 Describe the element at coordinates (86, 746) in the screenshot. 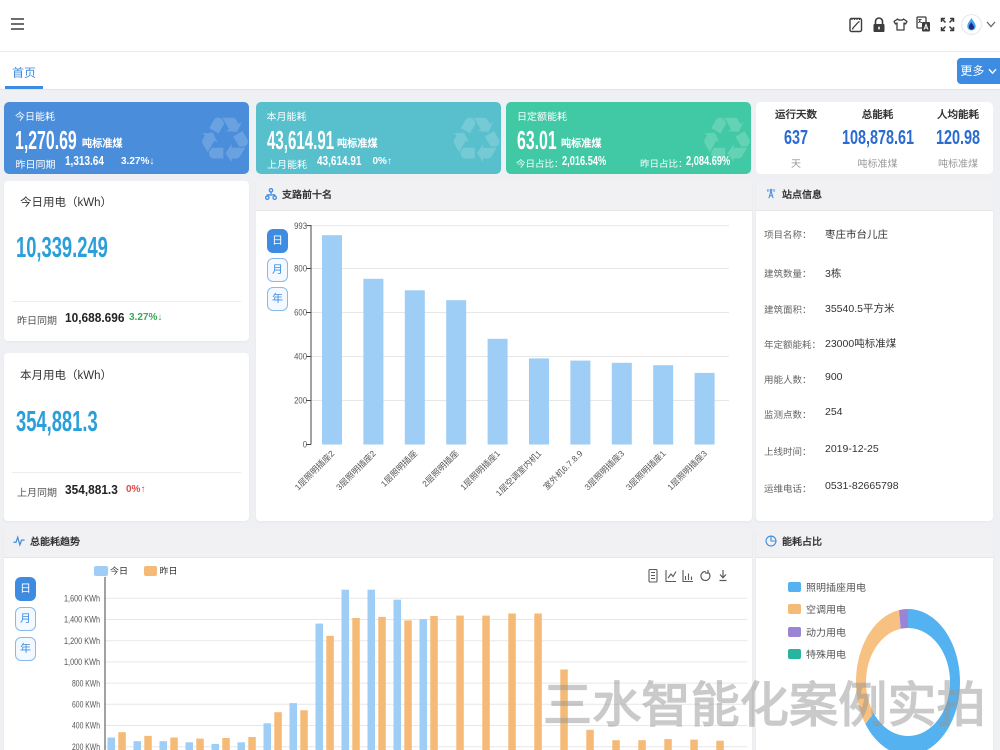

I see `svg-text: 200 KWh` at that location.